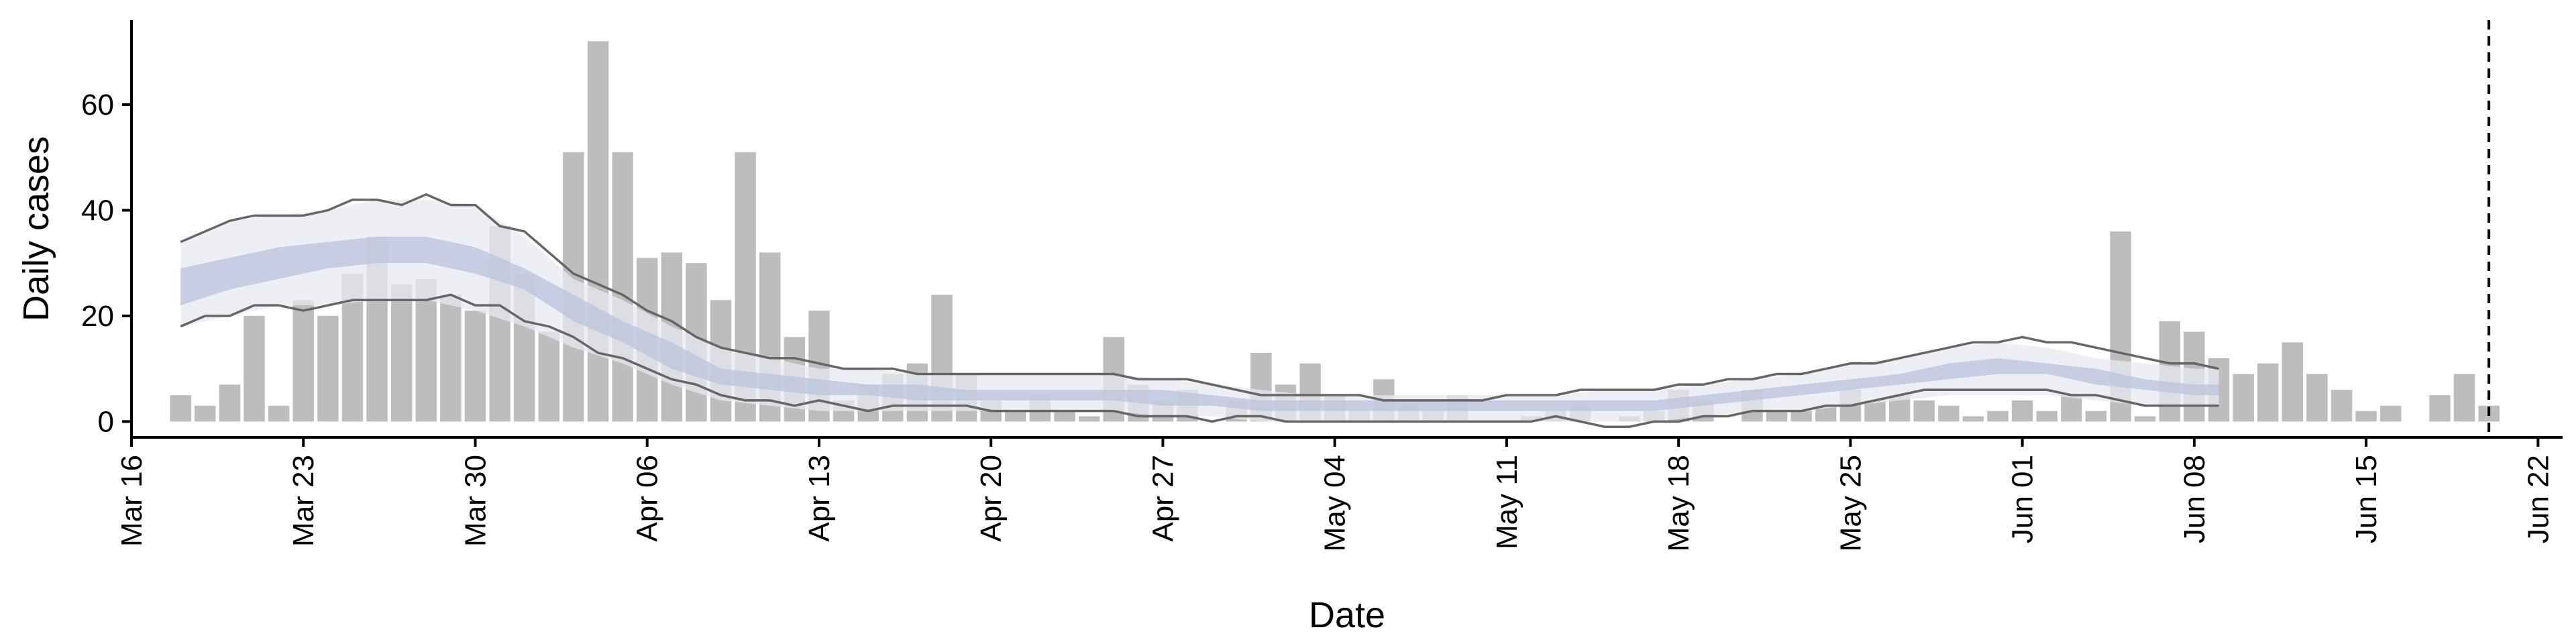 The width and height of the screenshot is (2576, 644). What do you see at coordinates (819, 498) in the screenshot?
I see `x-tick-label: Apr 13` at bounding box center [819, 498].